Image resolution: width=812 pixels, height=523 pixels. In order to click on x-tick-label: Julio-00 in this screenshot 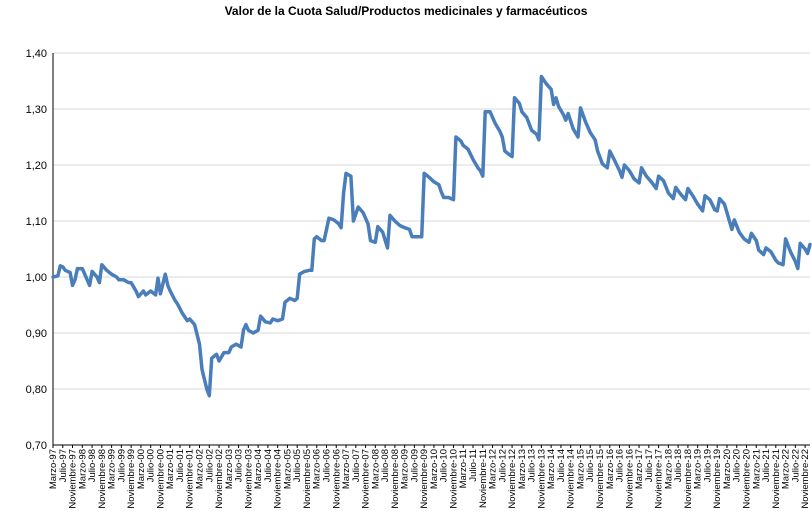, I will do `click(151, 465)`.